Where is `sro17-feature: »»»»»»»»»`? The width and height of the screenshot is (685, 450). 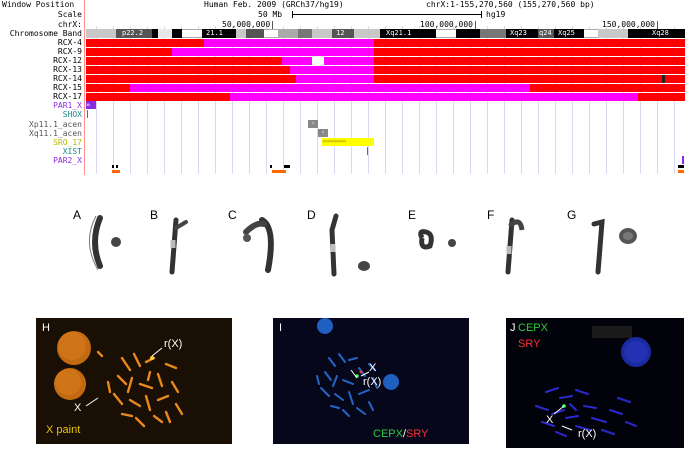
sro17-feature: »»»»»»»»» is located at coordinates (348, 142).